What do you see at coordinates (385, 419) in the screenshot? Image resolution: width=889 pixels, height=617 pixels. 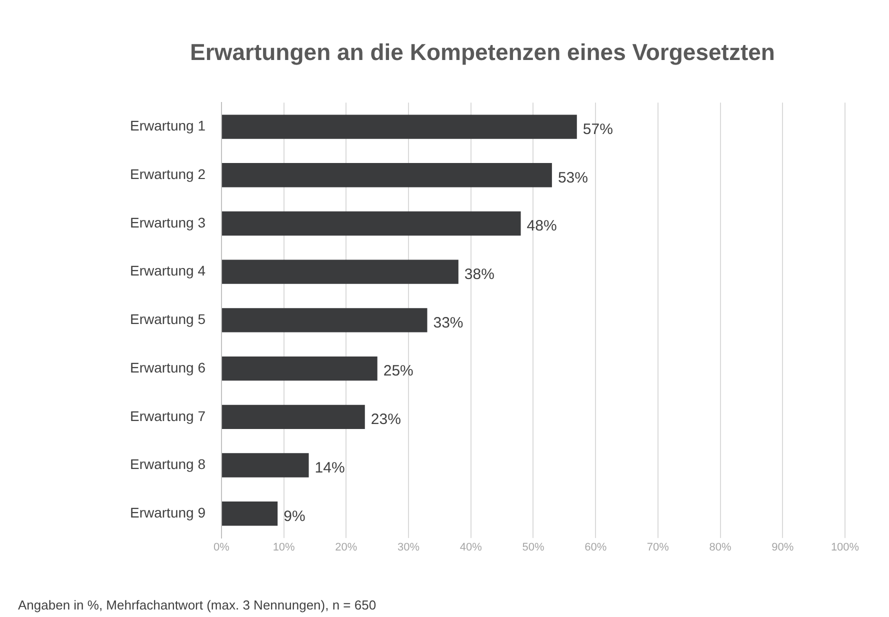 I see `data-label: 23%` at bounding box center [385, 419].